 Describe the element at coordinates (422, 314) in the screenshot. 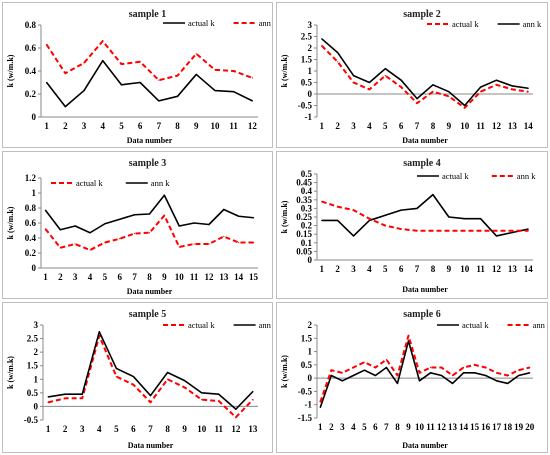

I see `chart-title: sample 6` at that location.